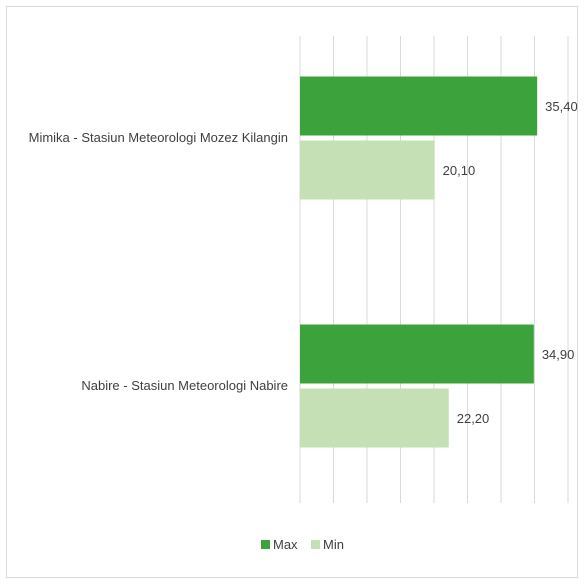 The image size is (586, 585). What do you see at coordinates (561, 106) in the screenshot?
I see `data-label: 35,40` at bounding box center [561, 106].